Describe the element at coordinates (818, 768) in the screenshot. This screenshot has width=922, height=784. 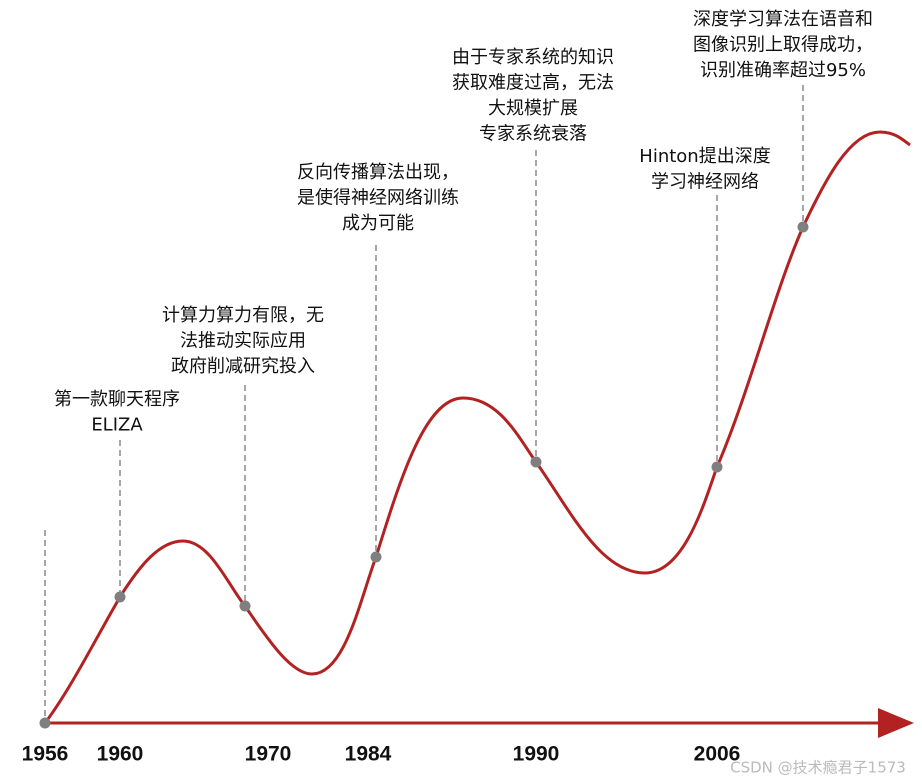
I see `watermark: CSDN @技术瘾君子1573` at that location.